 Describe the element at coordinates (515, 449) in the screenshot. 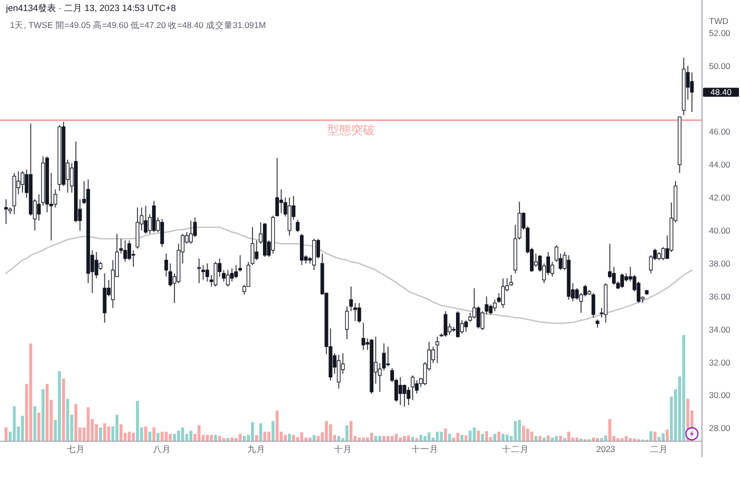

I see `x-tick-label: 十二月` at that location.